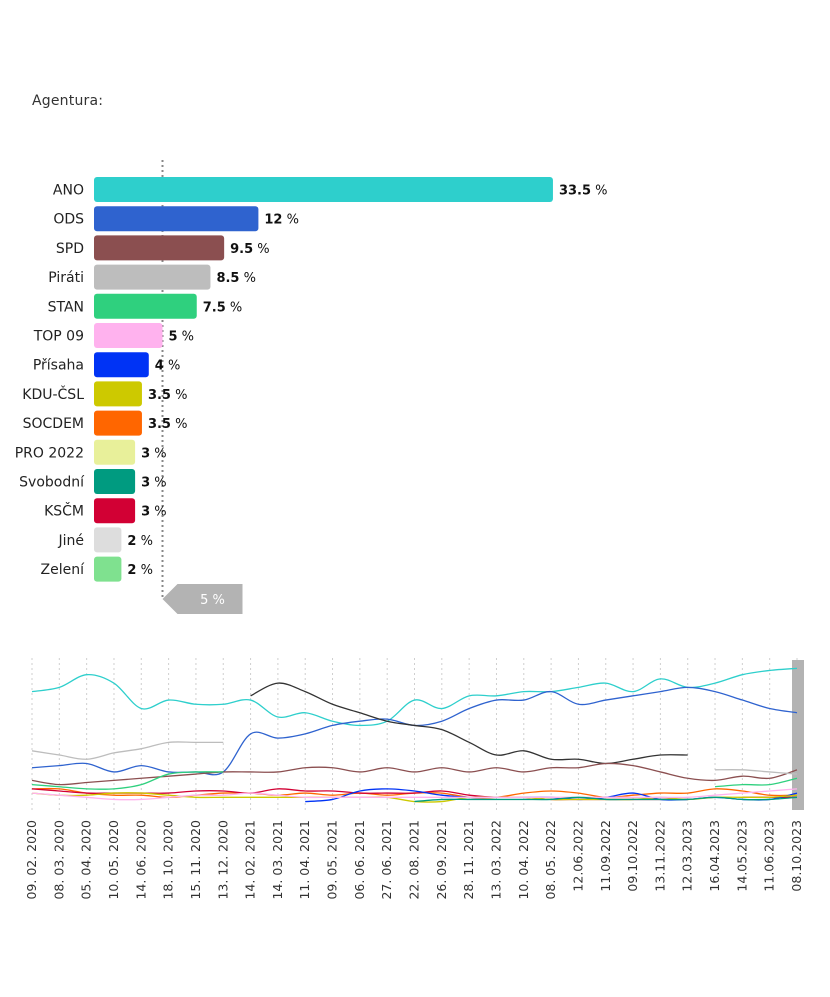 The height and width of the screenshot is (997, 830). What do you see at coordinates (168, 860) in the screenshot?
I see `x-tick-label: 18. 10. 2020` at bounding box center [168, 860].